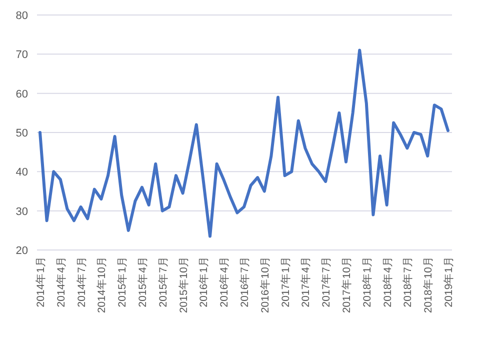 Image resolution: width=477 pixels, height=341 pixels. Describe the element at coordinates (22, 94) in the screenshot. I see `y-tick-label: 60` at that location.